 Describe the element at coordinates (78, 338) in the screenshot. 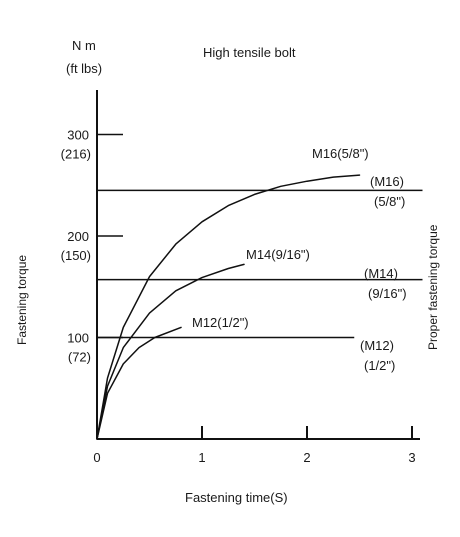

I see `y-tick-label: 100` at that location.